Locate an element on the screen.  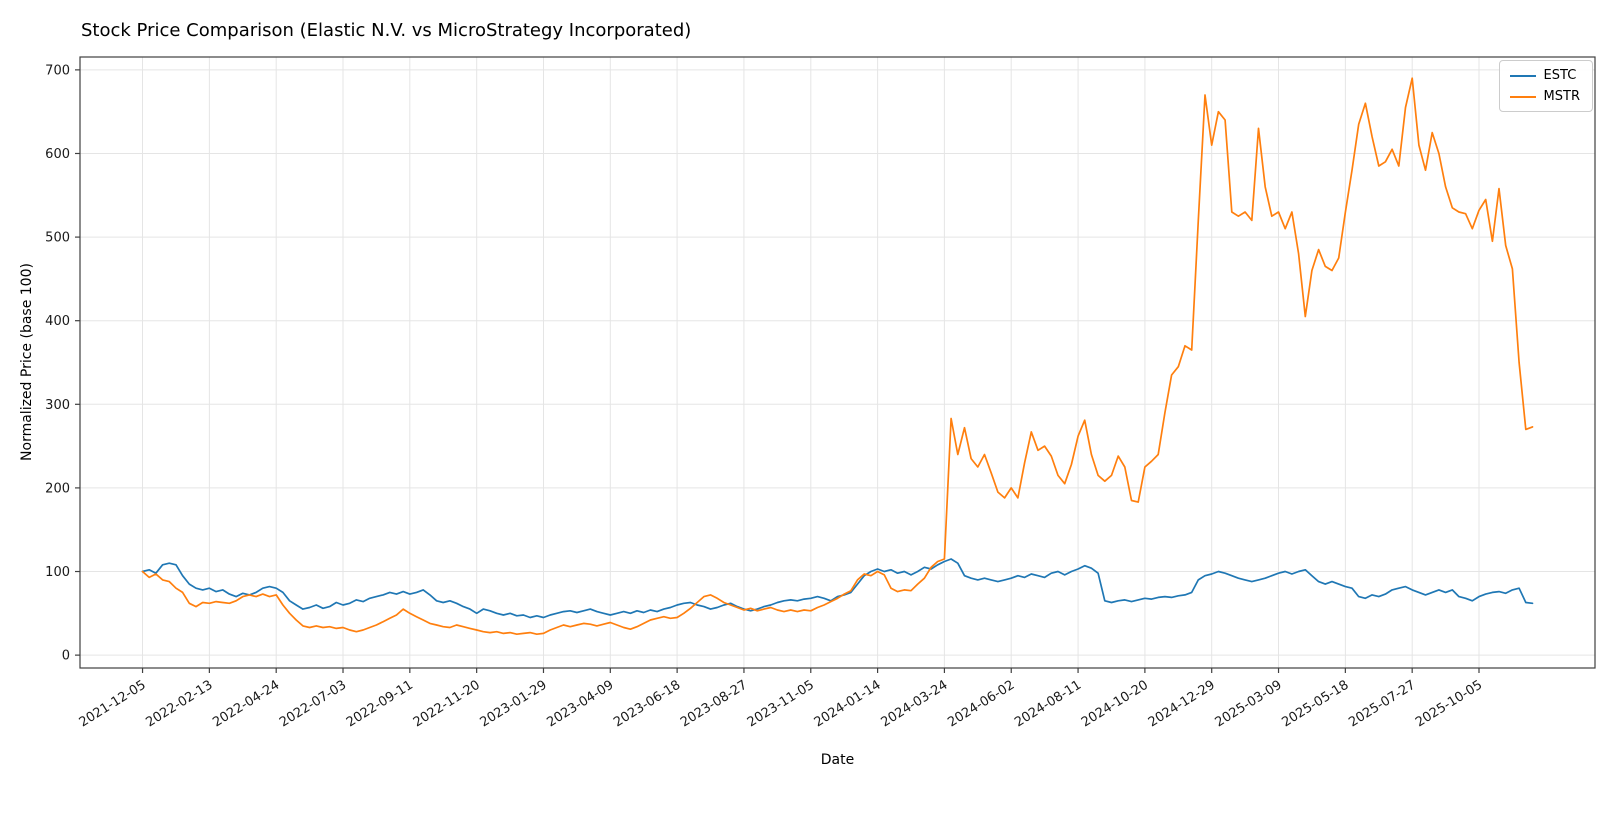
svg-text: 2024-03-24 is located at coordinates (915, 704).